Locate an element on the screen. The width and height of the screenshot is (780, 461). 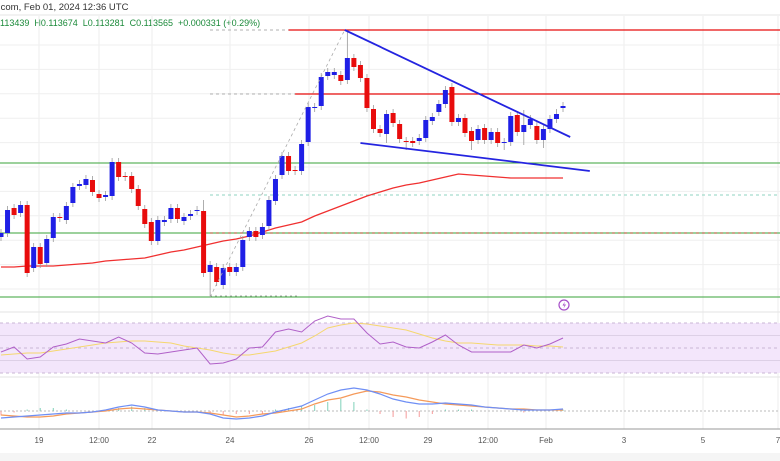
rsi-ma-line is located at coordinates (282, 339).